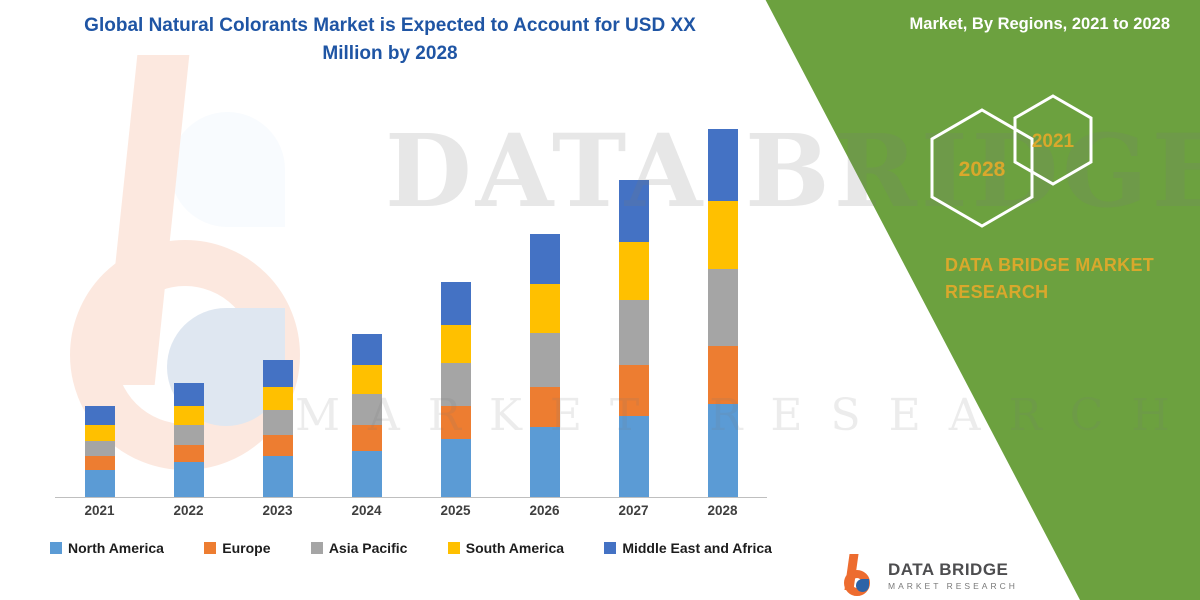  I want to click on x-axis-label-2028: 2028, so click(722, 510).